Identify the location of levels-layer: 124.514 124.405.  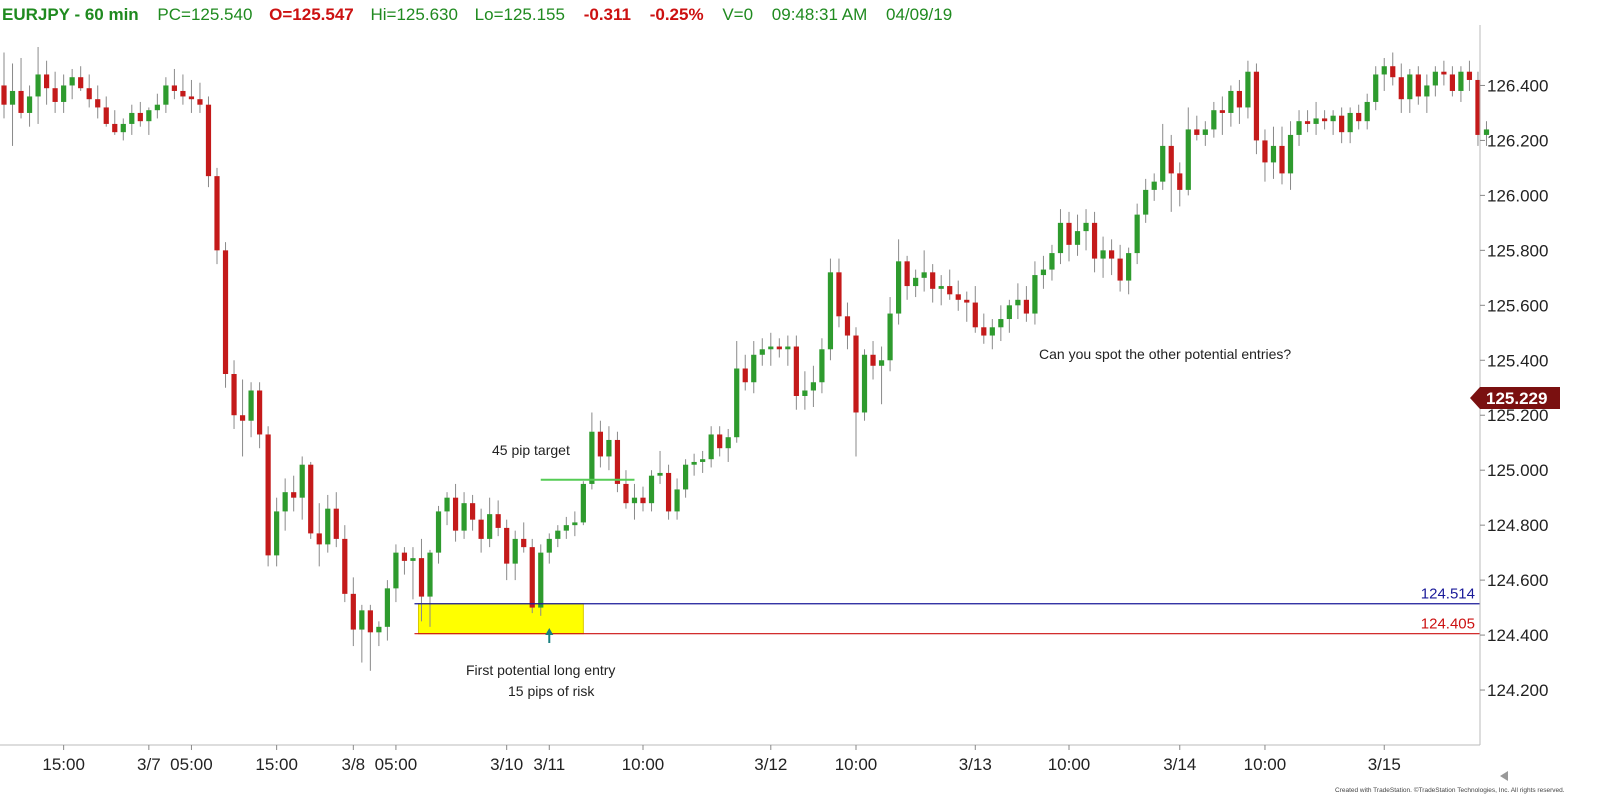
(947, 556).